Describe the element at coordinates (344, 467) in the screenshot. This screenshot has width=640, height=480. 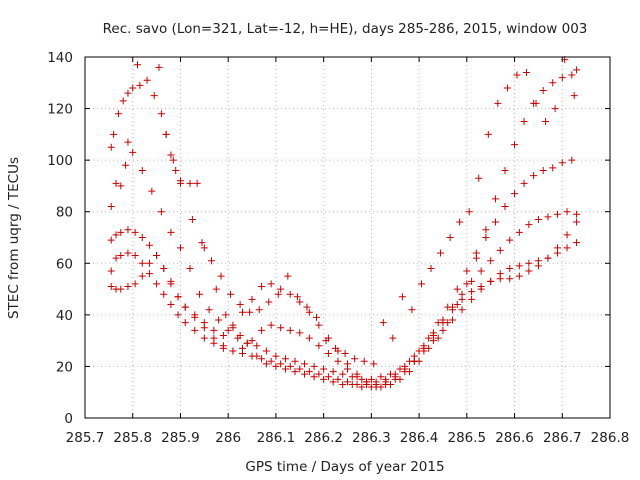
I see `x-axis-label: GPS time / Days of year 2015` at that location.